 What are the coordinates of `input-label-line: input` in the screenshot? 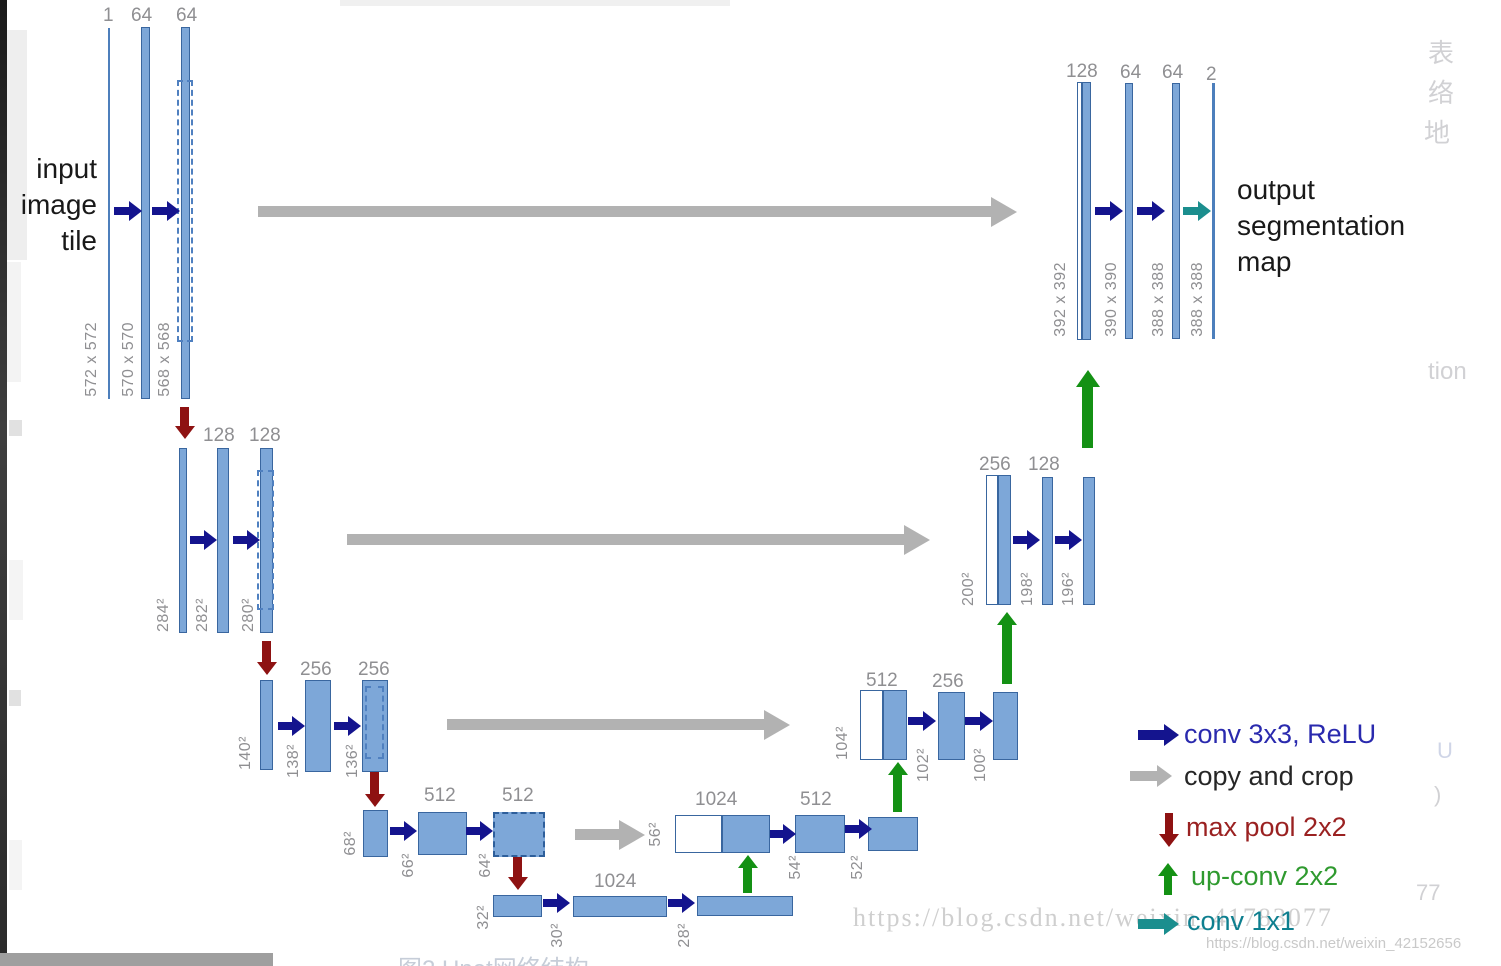 It's located at (66, 168).